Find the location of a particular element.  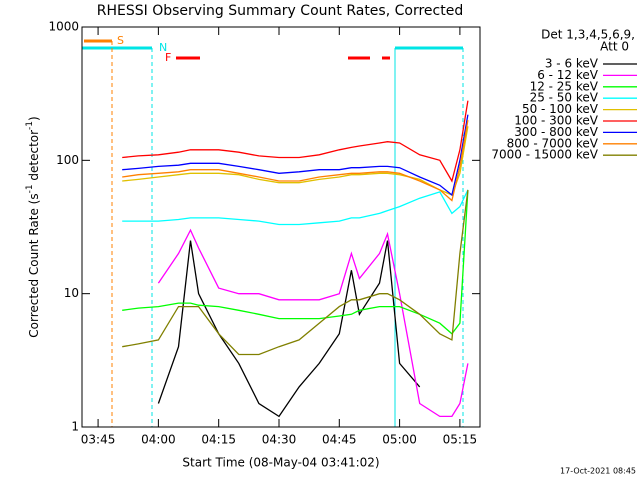

y-axis-label: Corrected Count Rate (s-1 detector-1) is located at coordinates (33, 226).